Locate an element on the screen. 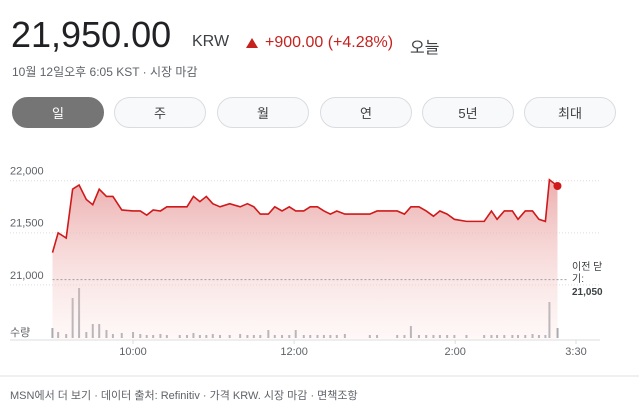  range-tab: 연 is located at coordinates (366, 112).